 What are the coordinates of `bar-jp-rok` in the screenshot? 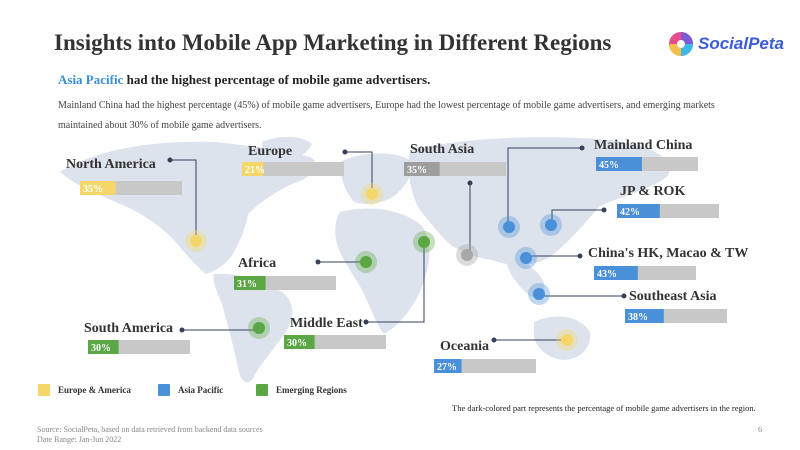 It's located at (638, 211).